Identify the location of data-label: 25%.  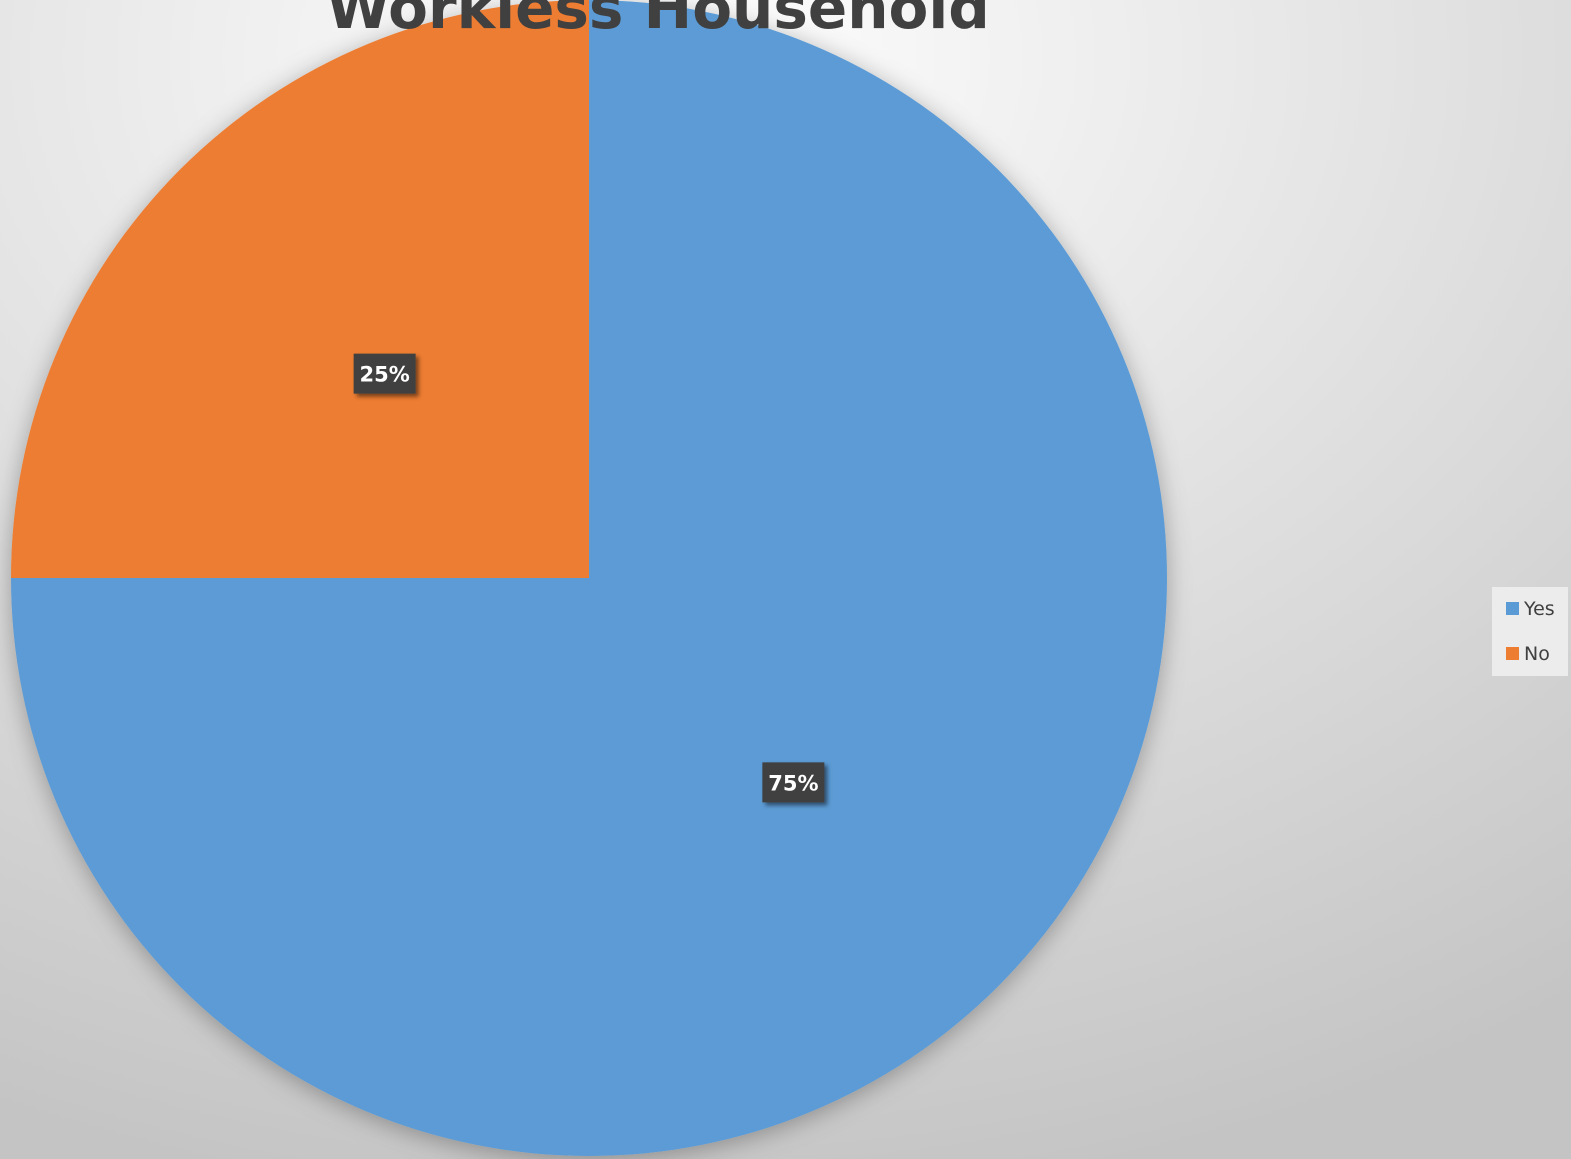
(384, 373).